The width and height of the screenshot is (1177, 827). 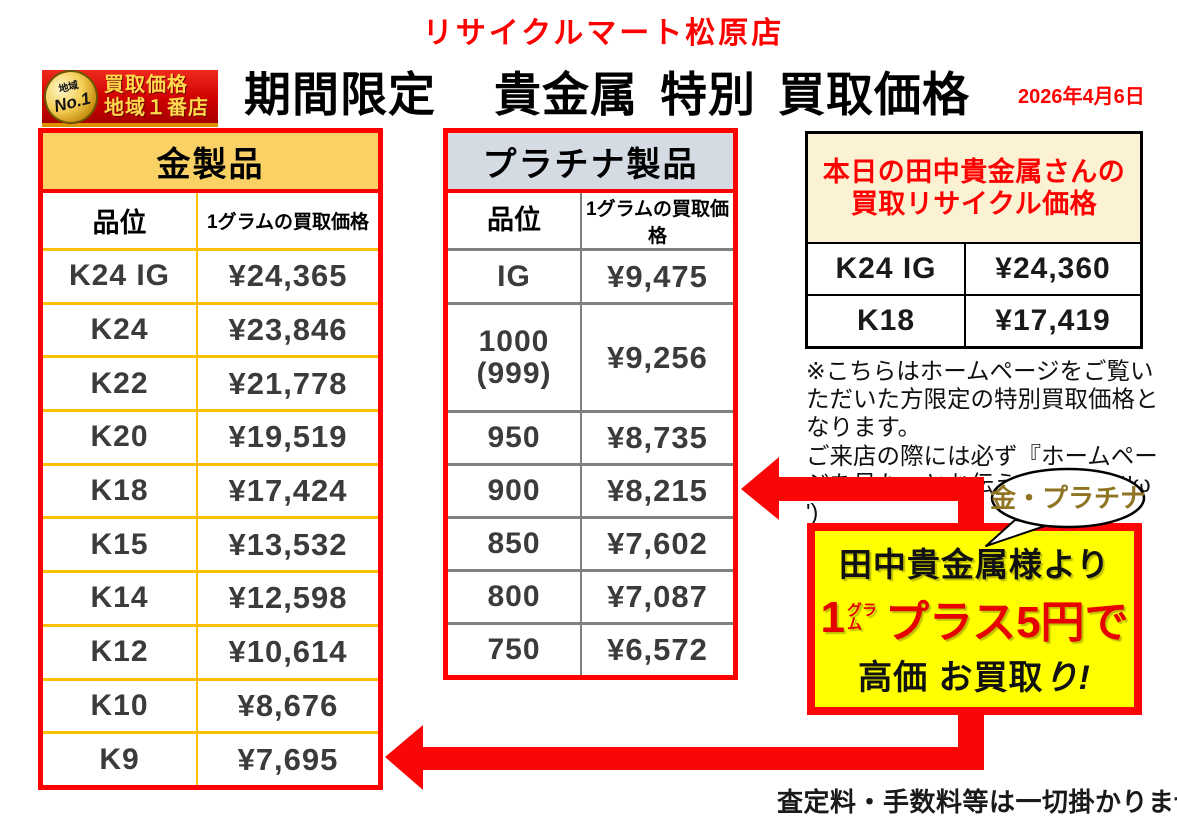 I want to click on promo-gram-number: 1, so click(x=832, y=617).